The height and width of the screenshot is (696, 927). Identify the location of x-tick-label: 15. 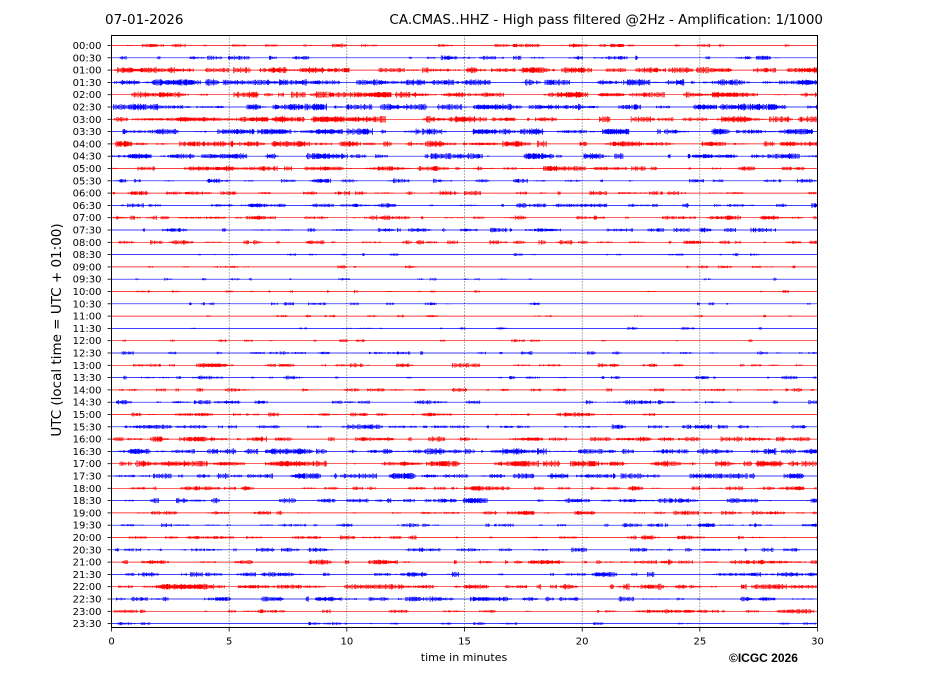
(464, 642).